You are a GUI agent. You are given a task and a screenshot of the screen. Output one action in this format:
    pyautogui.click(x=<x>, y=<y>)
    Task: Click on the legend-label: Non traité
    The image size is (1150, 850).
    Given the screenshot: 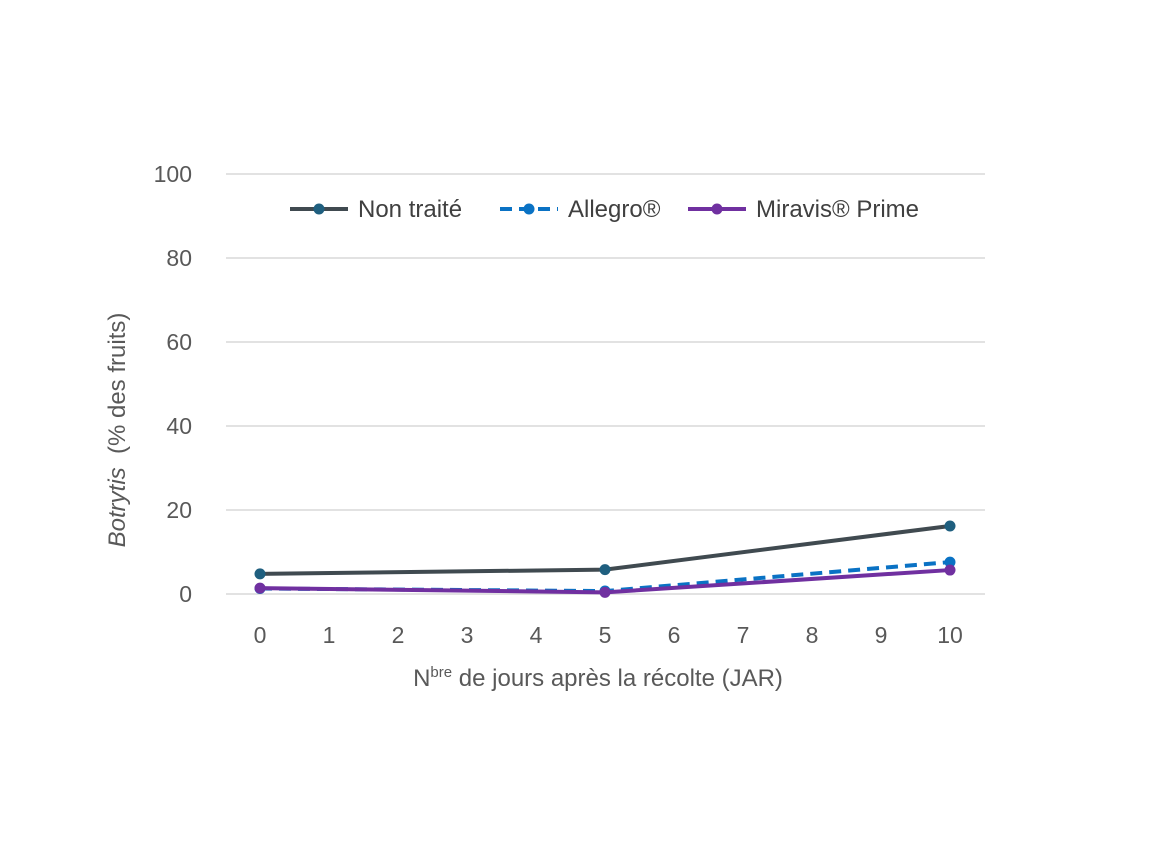 What is the action you would take?
    pyautogui.click(x=410, y=209)
    